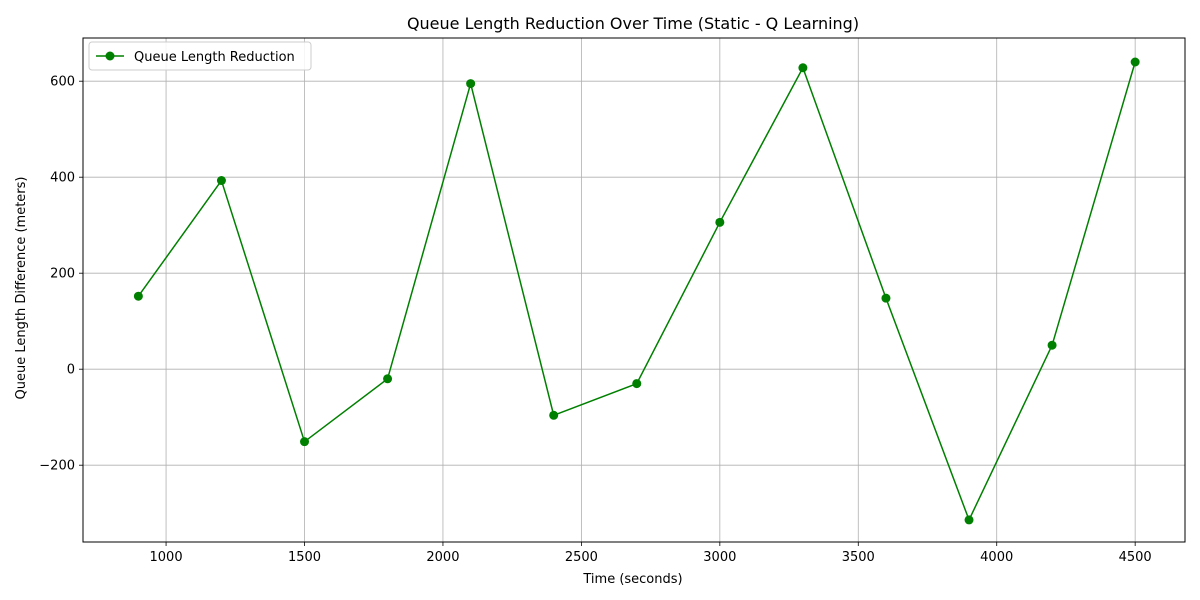 This screenshot has height=600, width=1200. What do you see at coordinates (166, 557) in the screenshot?
I see `x-tick-label: 1000` at bounding box center [166, 557].